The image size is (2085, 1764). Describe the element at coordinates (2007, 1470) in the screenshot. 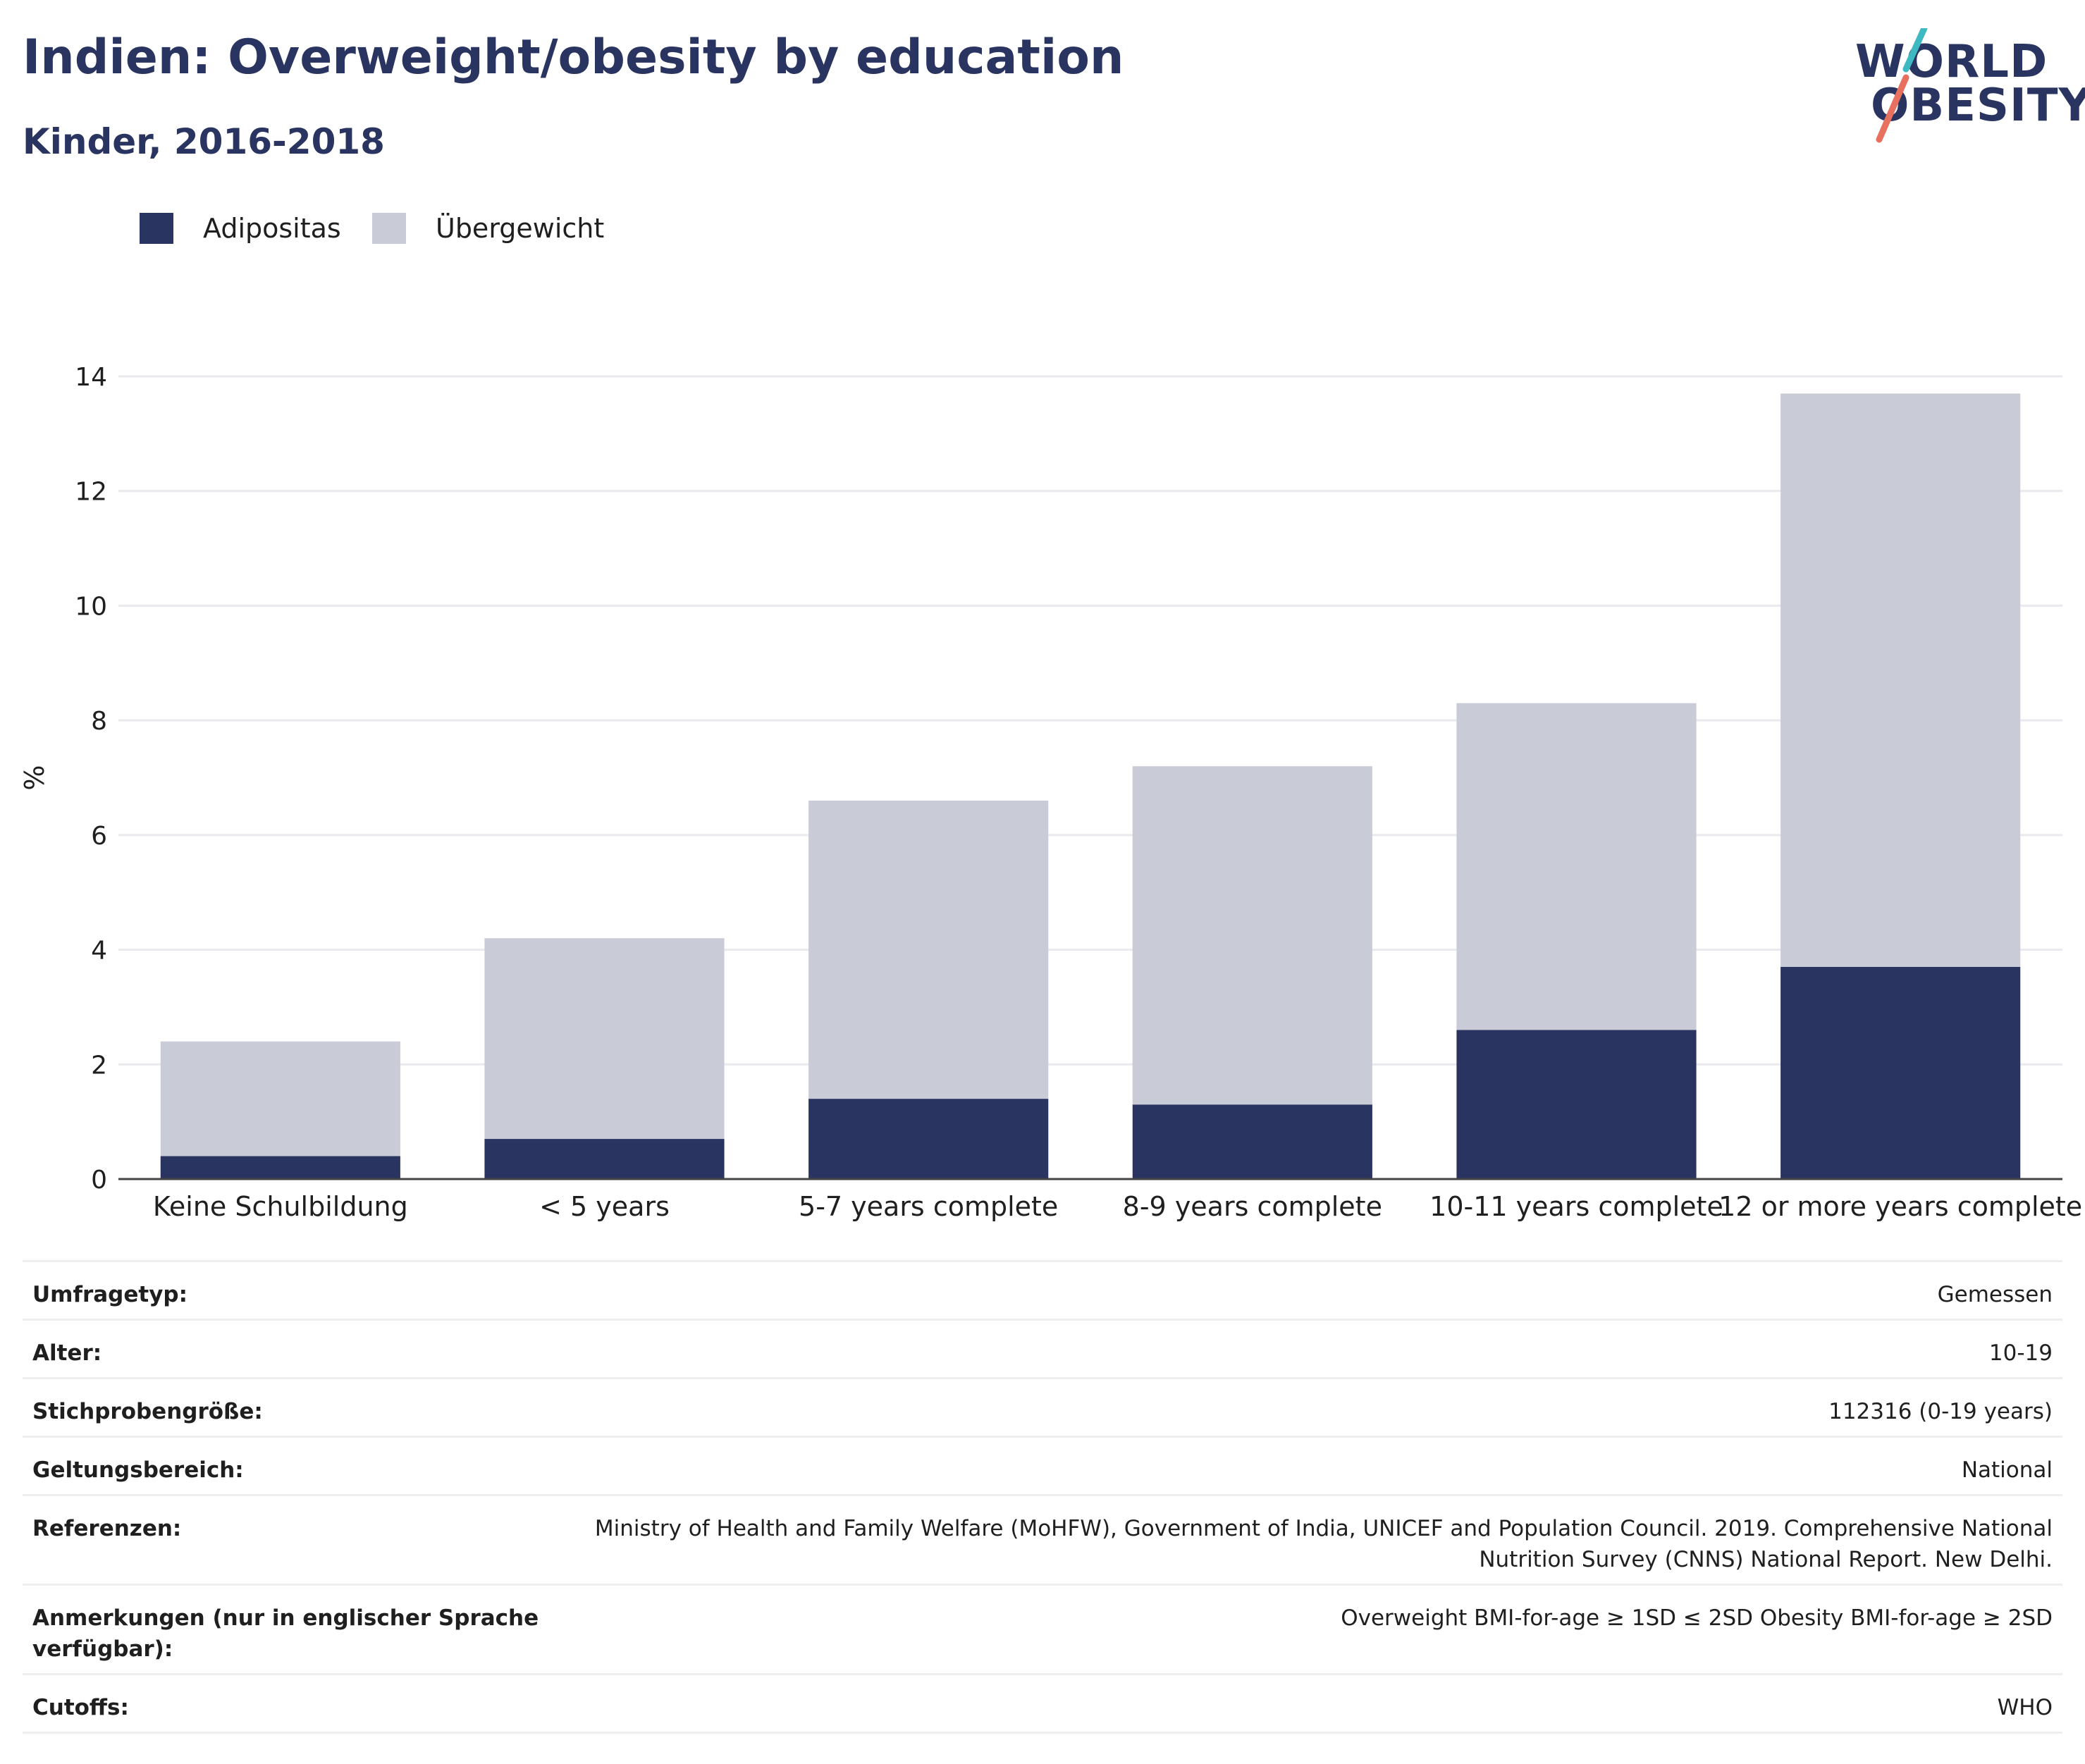

I see `meta-value: National` at that location.